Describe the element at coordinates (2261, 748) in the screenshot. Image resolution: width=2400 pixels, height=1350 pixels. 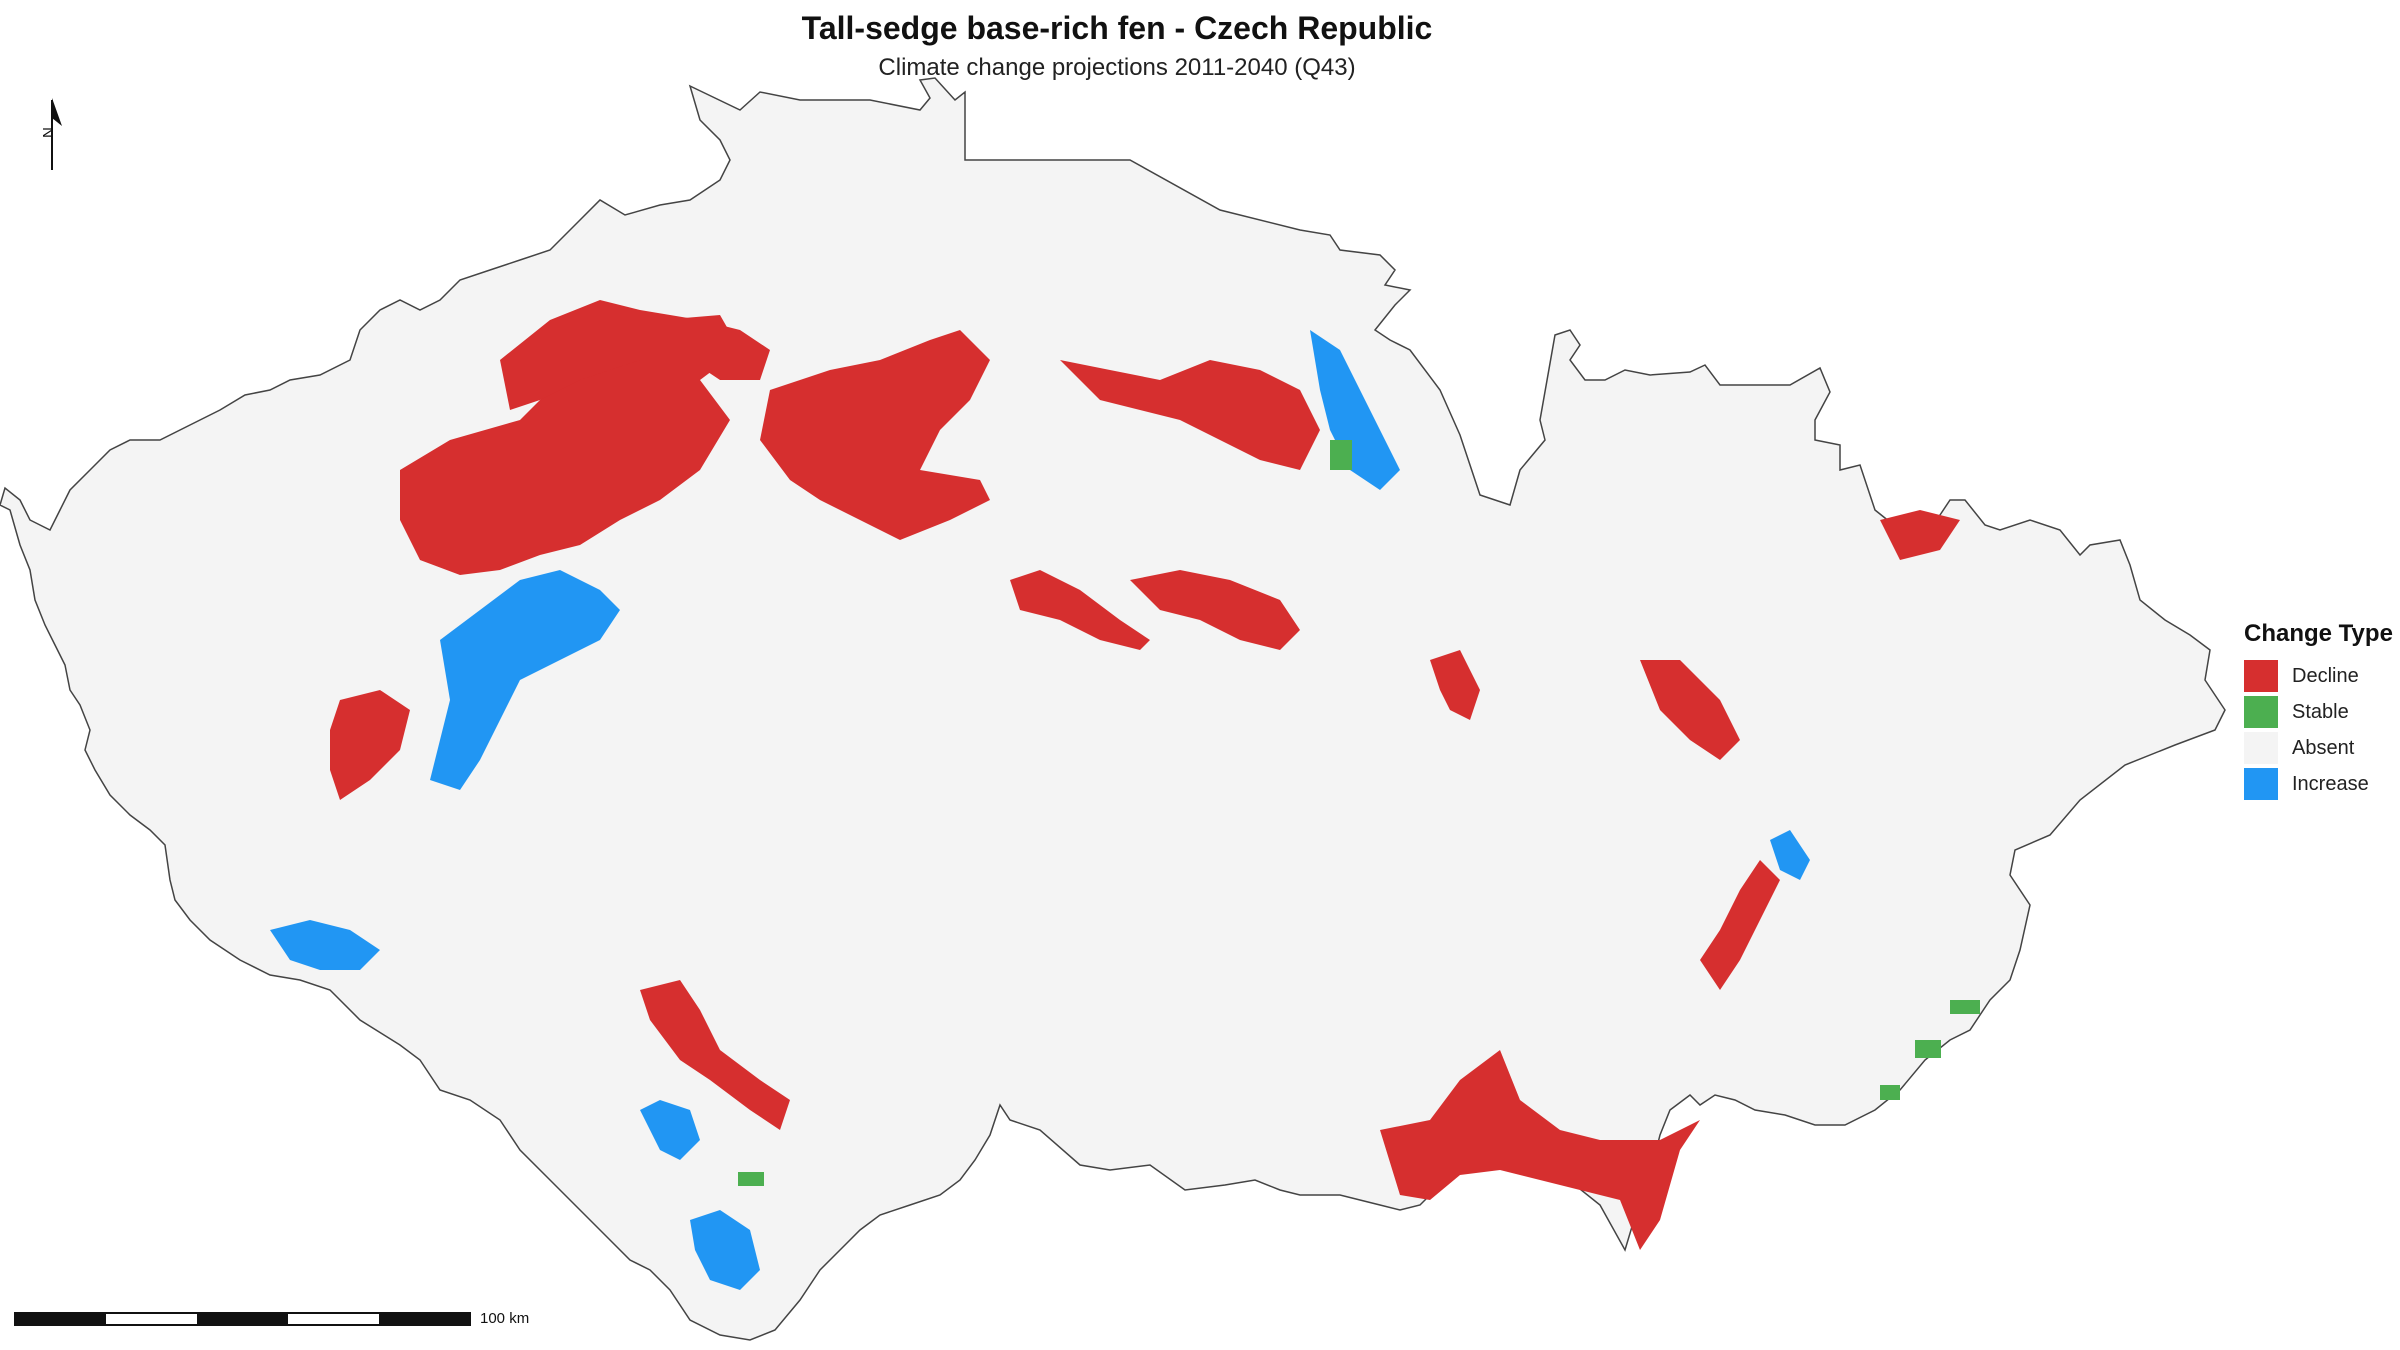
I see `legend-swatch-absent` at that location.